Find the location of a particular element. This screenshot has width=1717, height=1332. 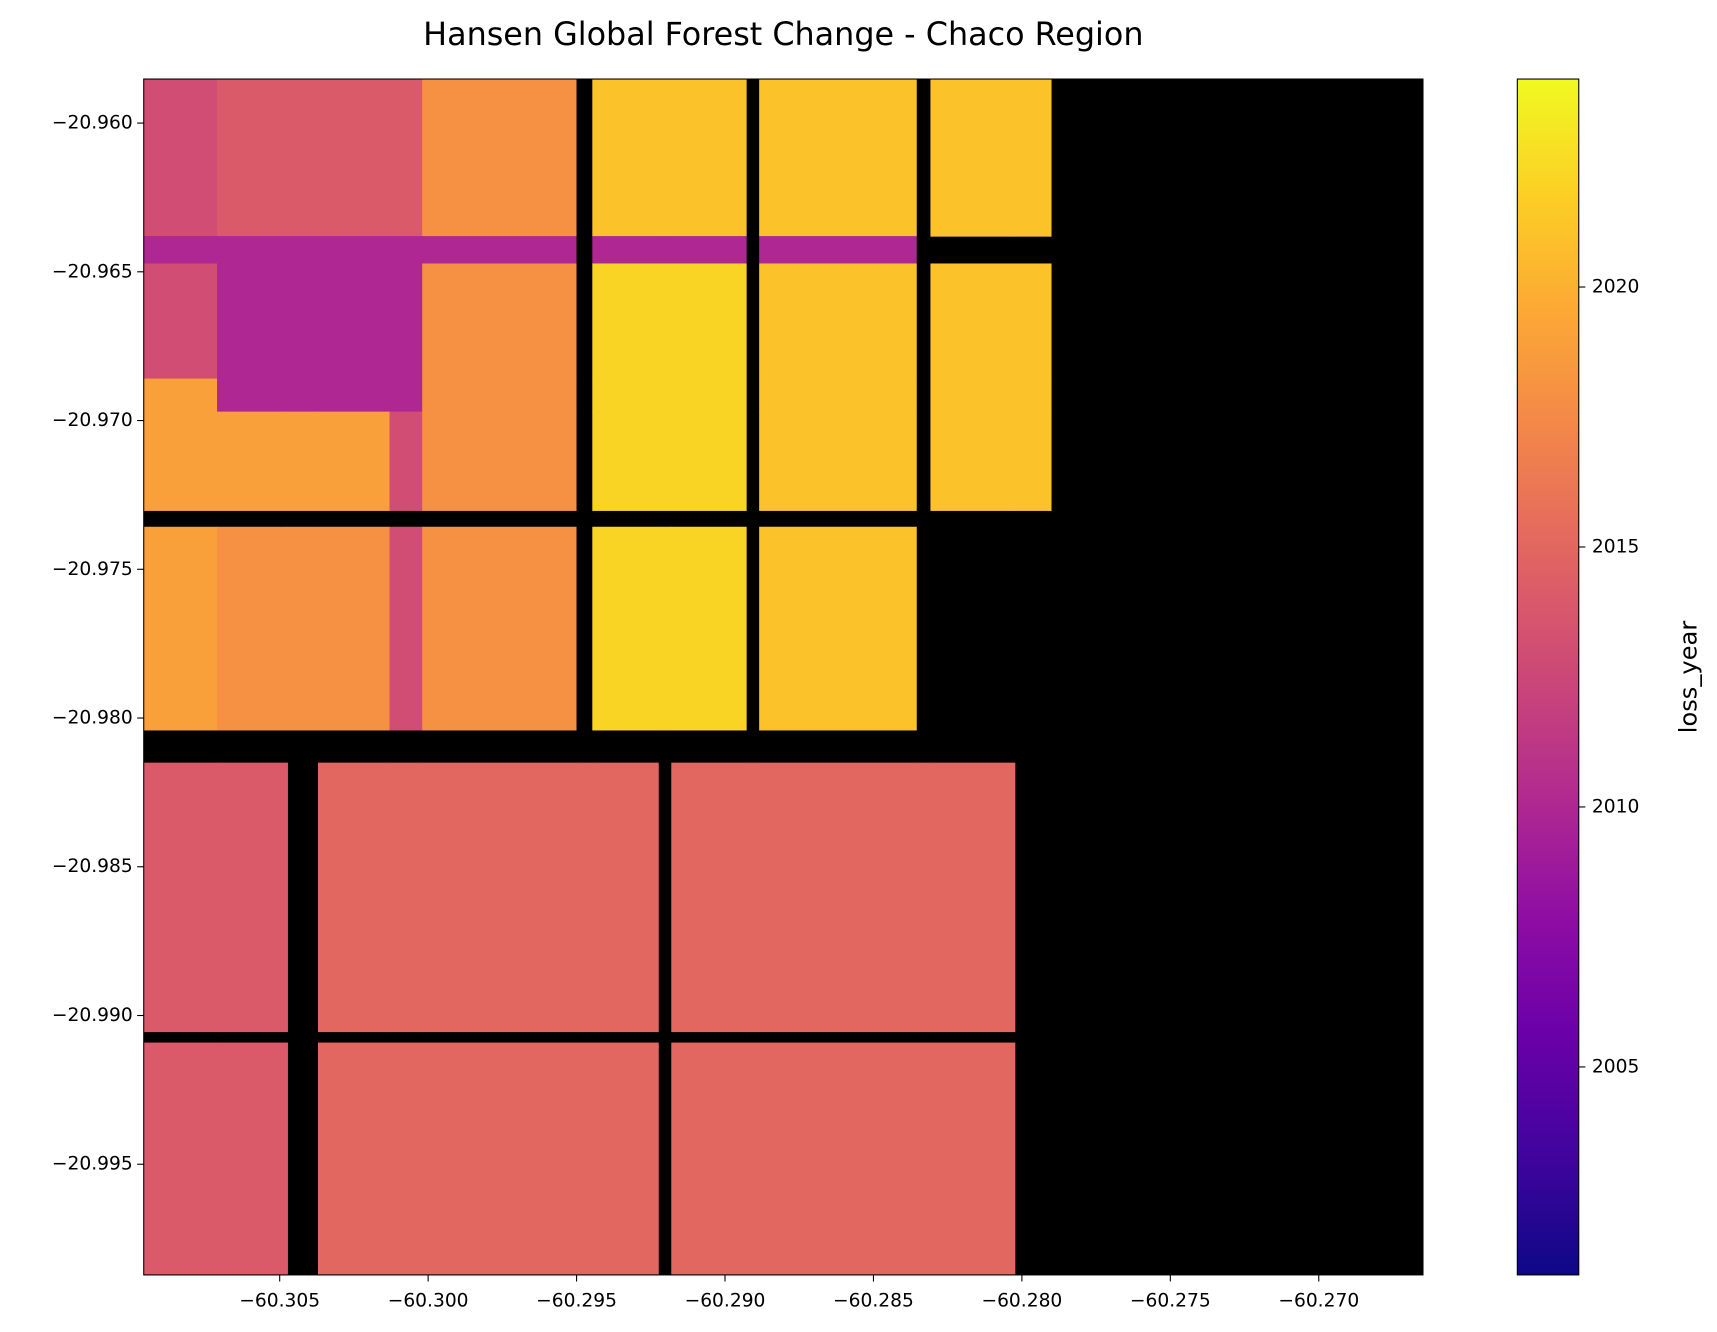

x-tick-label: −60.285 is located at coordinates (873, 1301).